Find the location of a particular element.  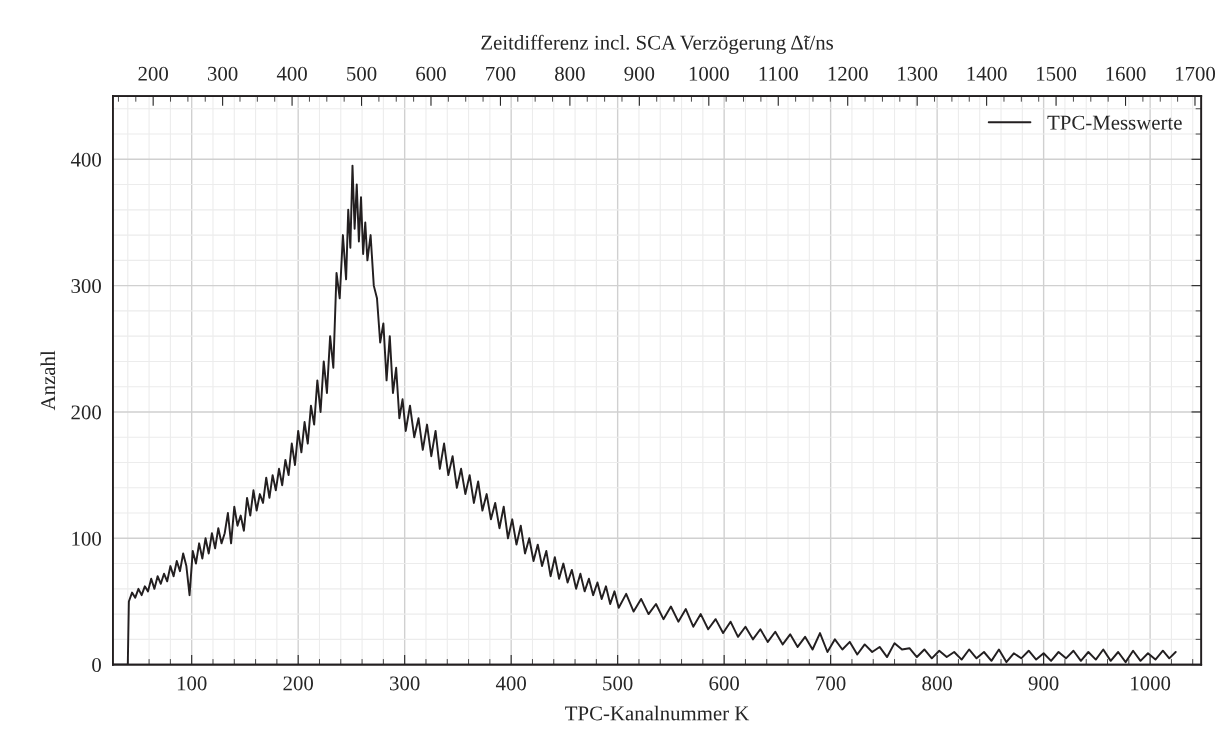

y-tick-label: 200 is located at coordinates (86, 412).